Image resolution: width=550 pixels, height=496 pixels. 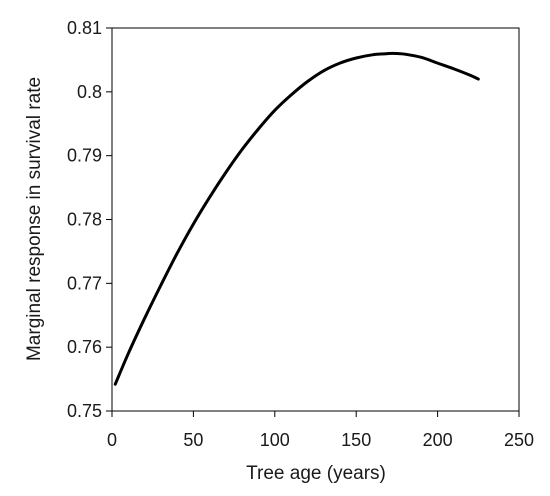 What do you see at coordinates (84, 220) in the screenshot?
I see `y-tick-label: 0.78` at bounding box center [84, 220].